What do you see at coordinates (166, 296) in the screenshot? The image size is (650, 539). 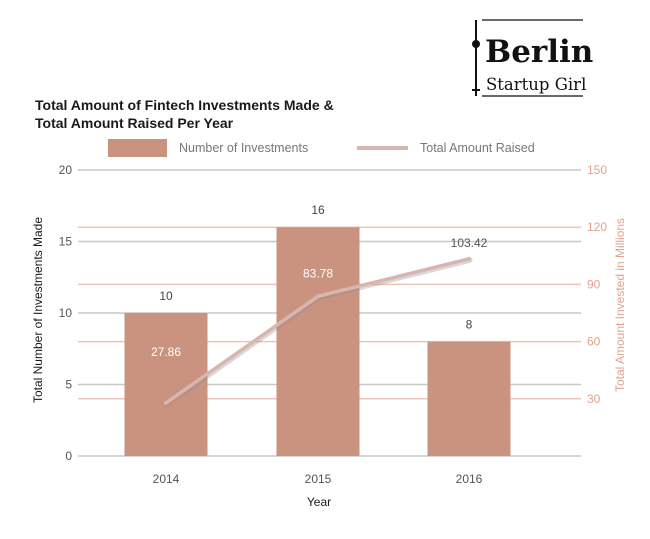 I see `bar-label-2014: 10` at bounding box center [166, 296].